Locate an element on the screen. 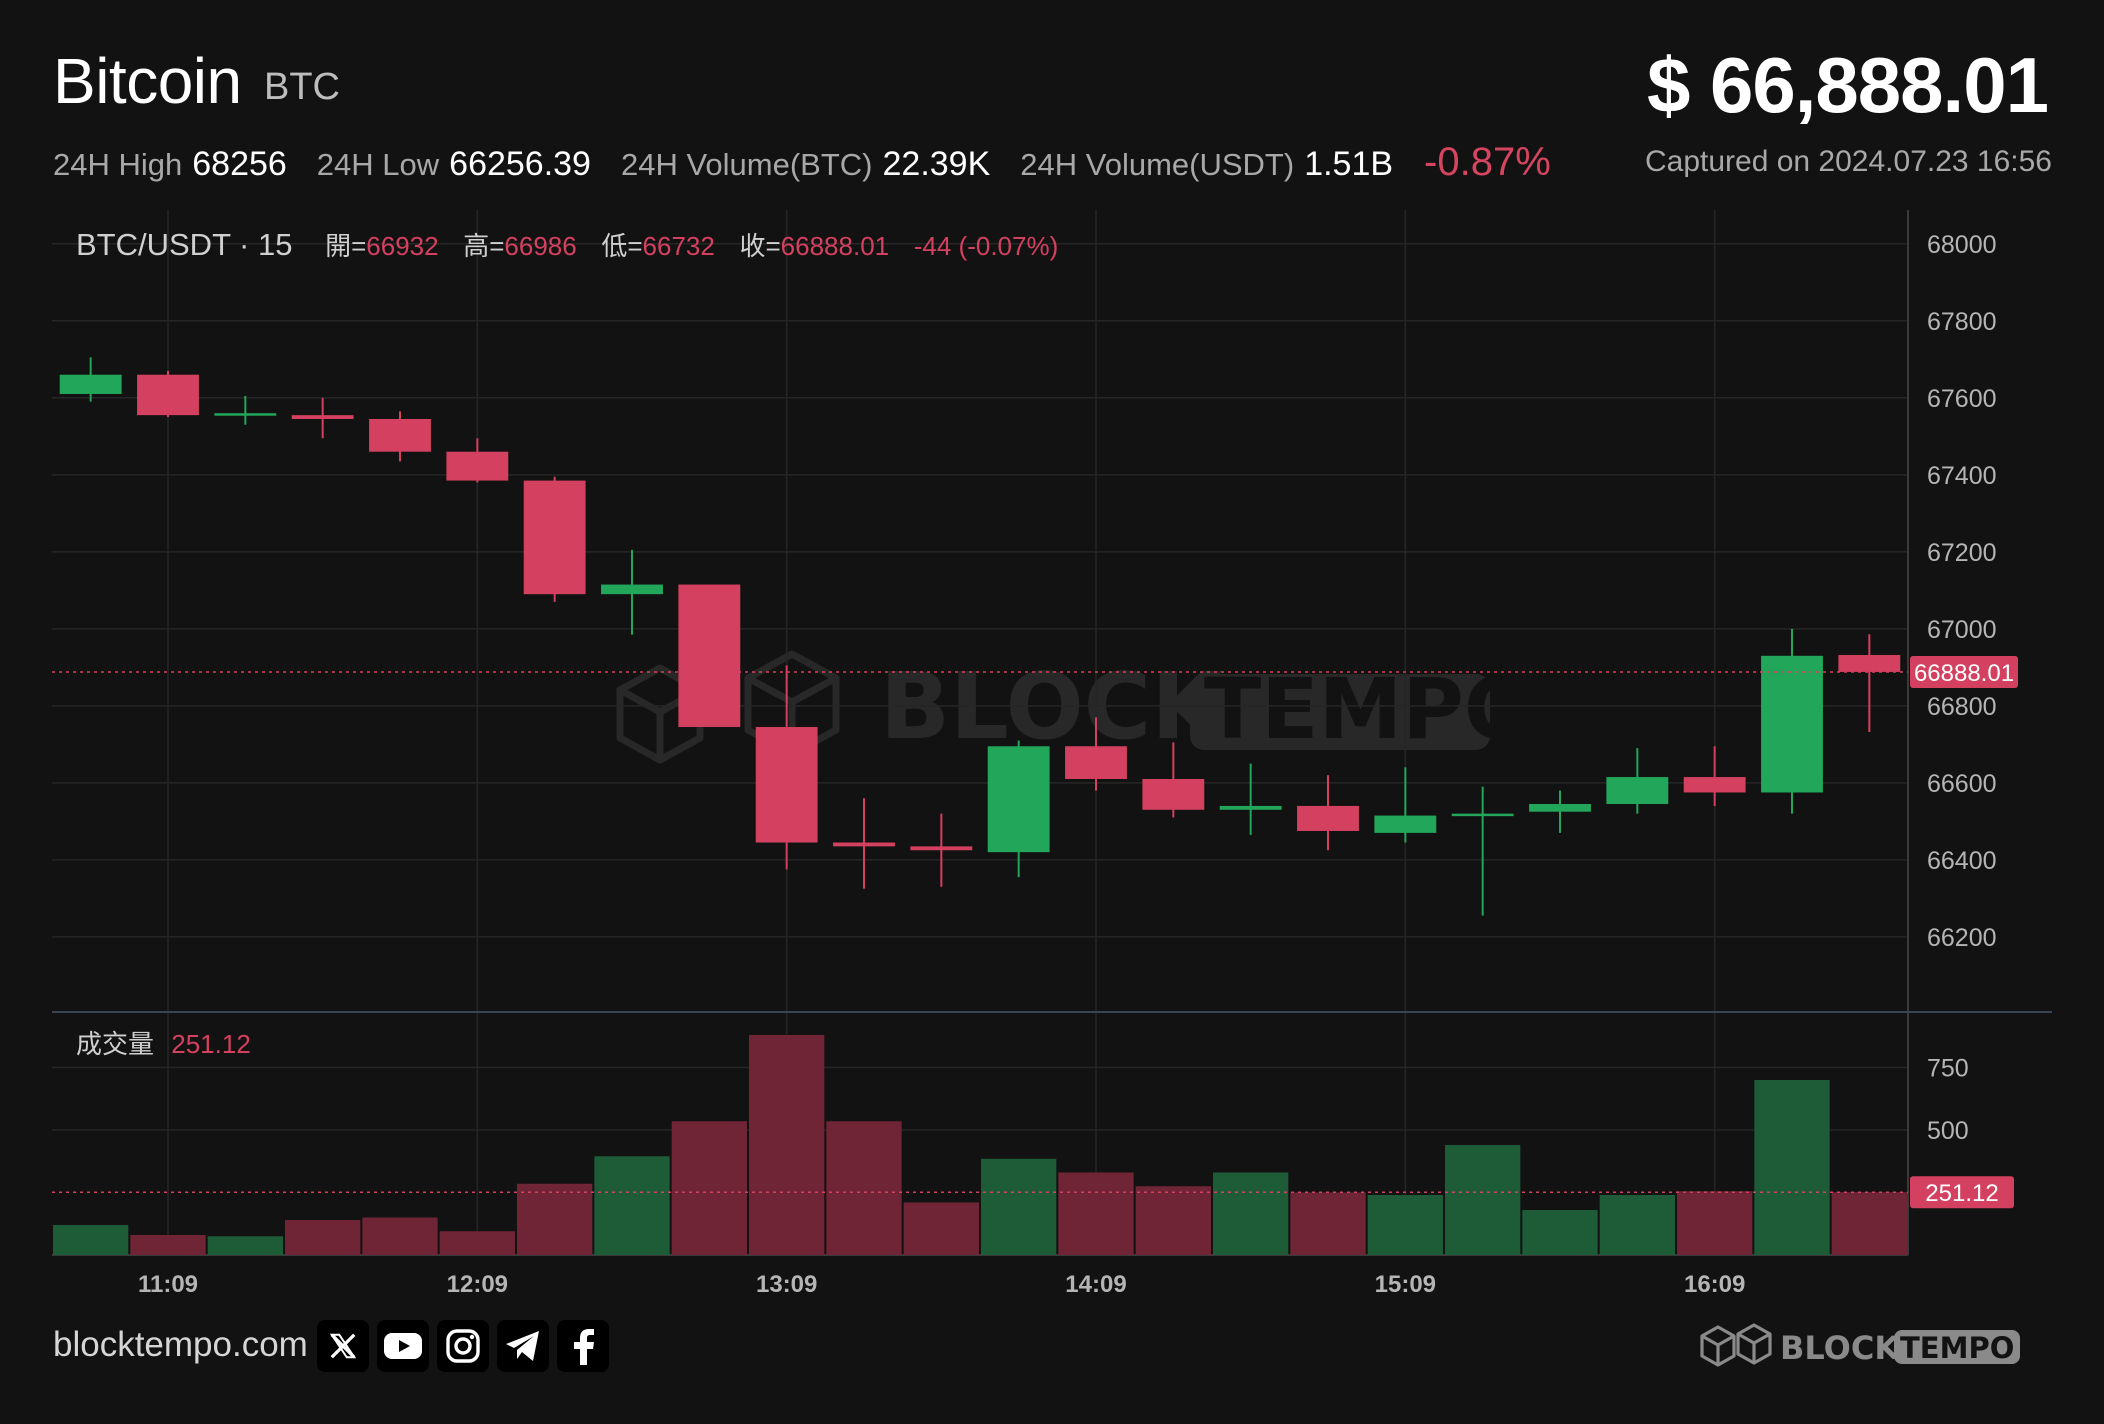  legend-low: 66732 is located at coordinates (679, 246).